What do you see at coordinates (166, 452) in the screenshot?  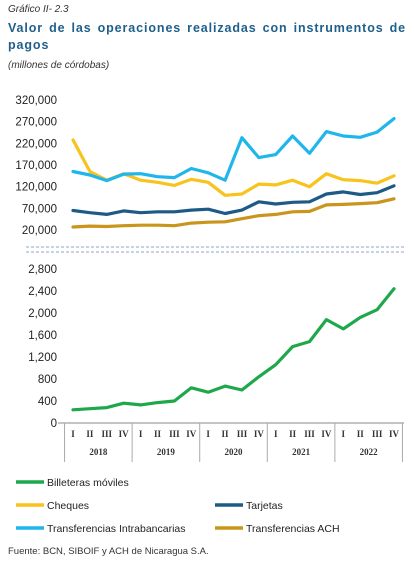 I see `x-year-label: 2019` at bounding box center [166, 452].